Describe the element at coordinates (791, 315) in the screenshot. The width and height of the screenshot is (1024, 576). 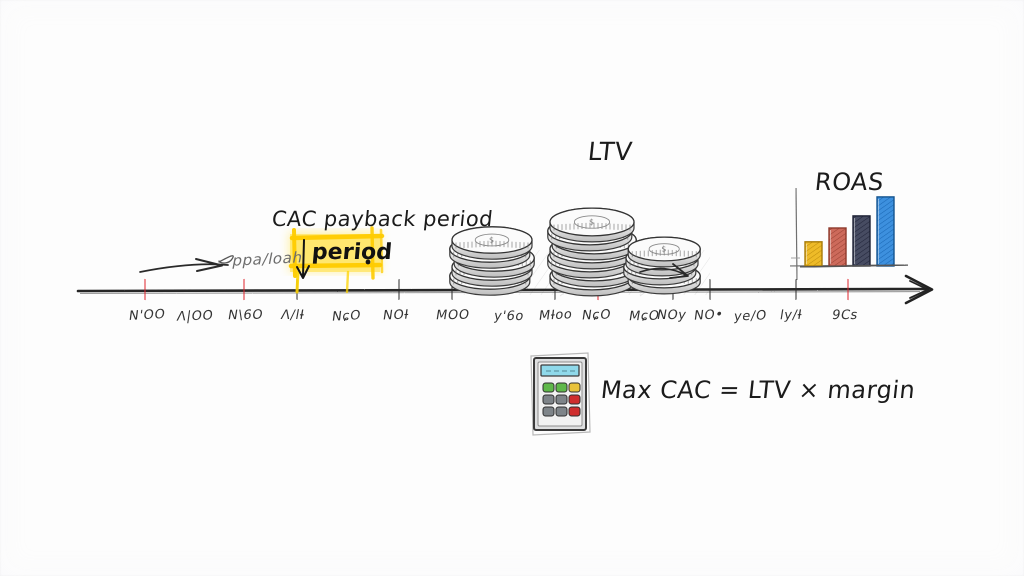
I see `timeline-tick-label: lу/Ɨ` at that location.